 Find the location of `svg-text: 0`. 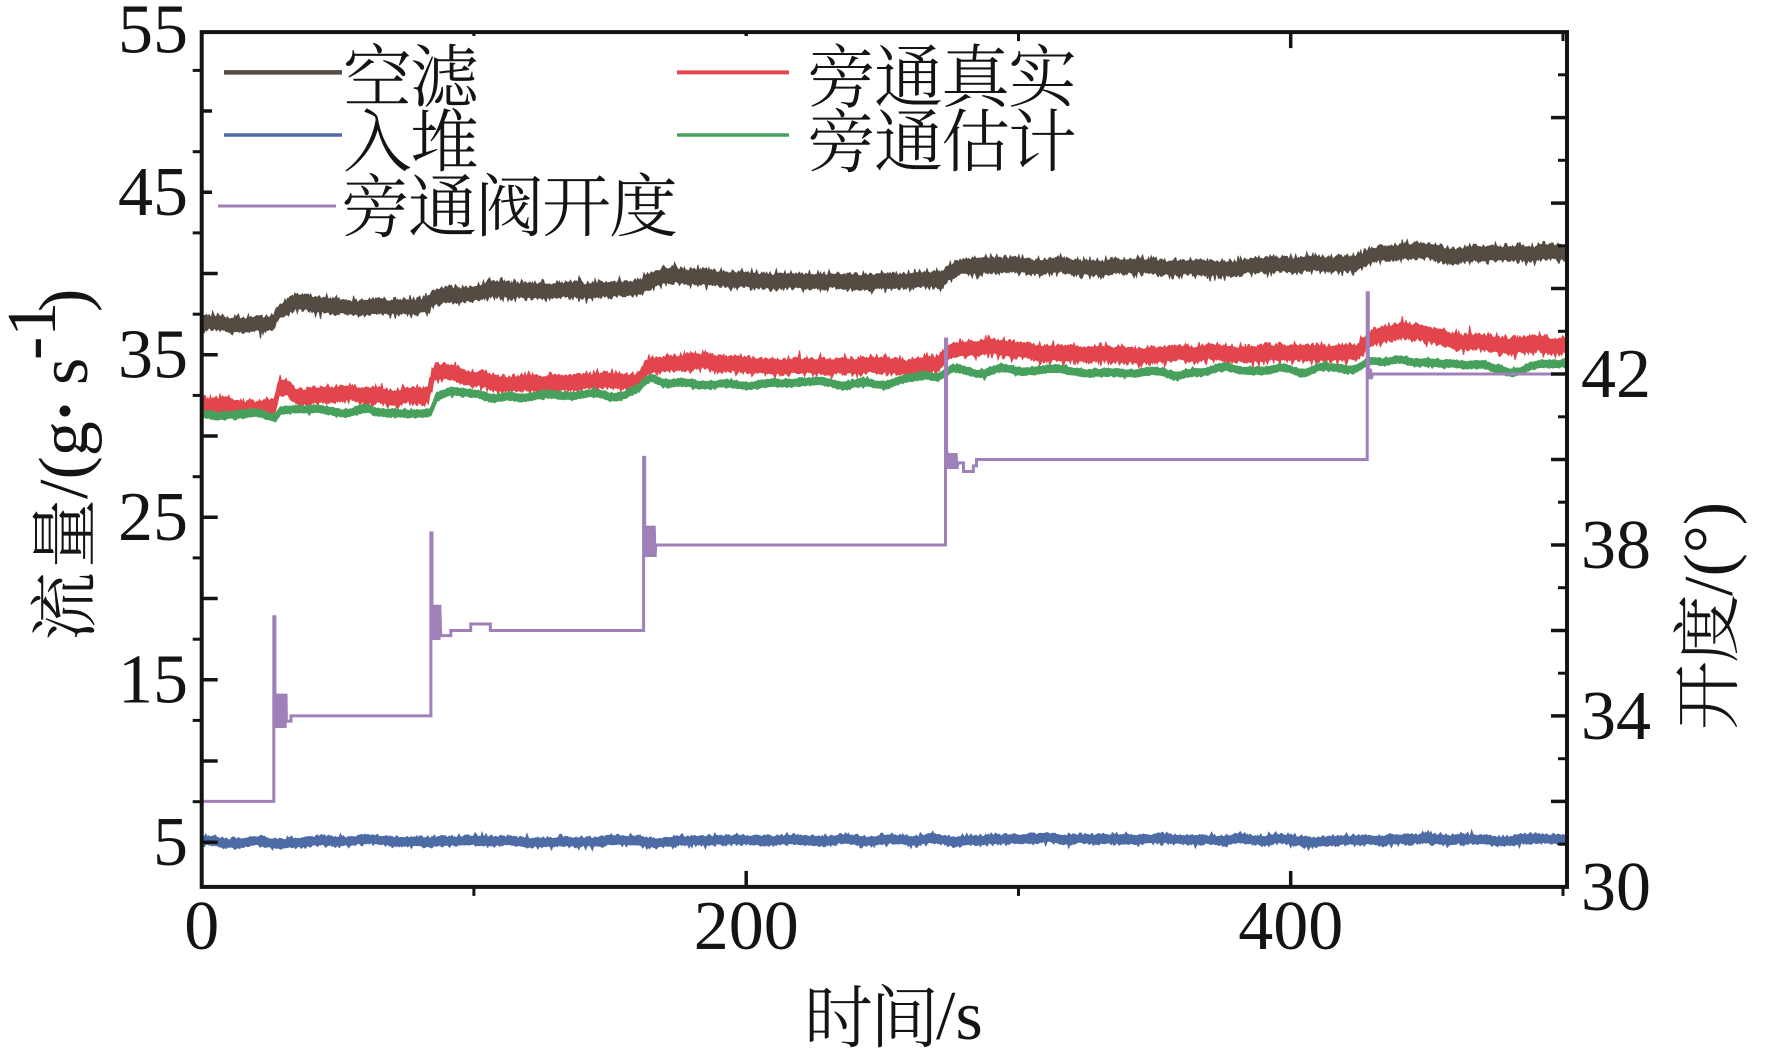

svg-text: 0 is located at coordinates (201, 926).